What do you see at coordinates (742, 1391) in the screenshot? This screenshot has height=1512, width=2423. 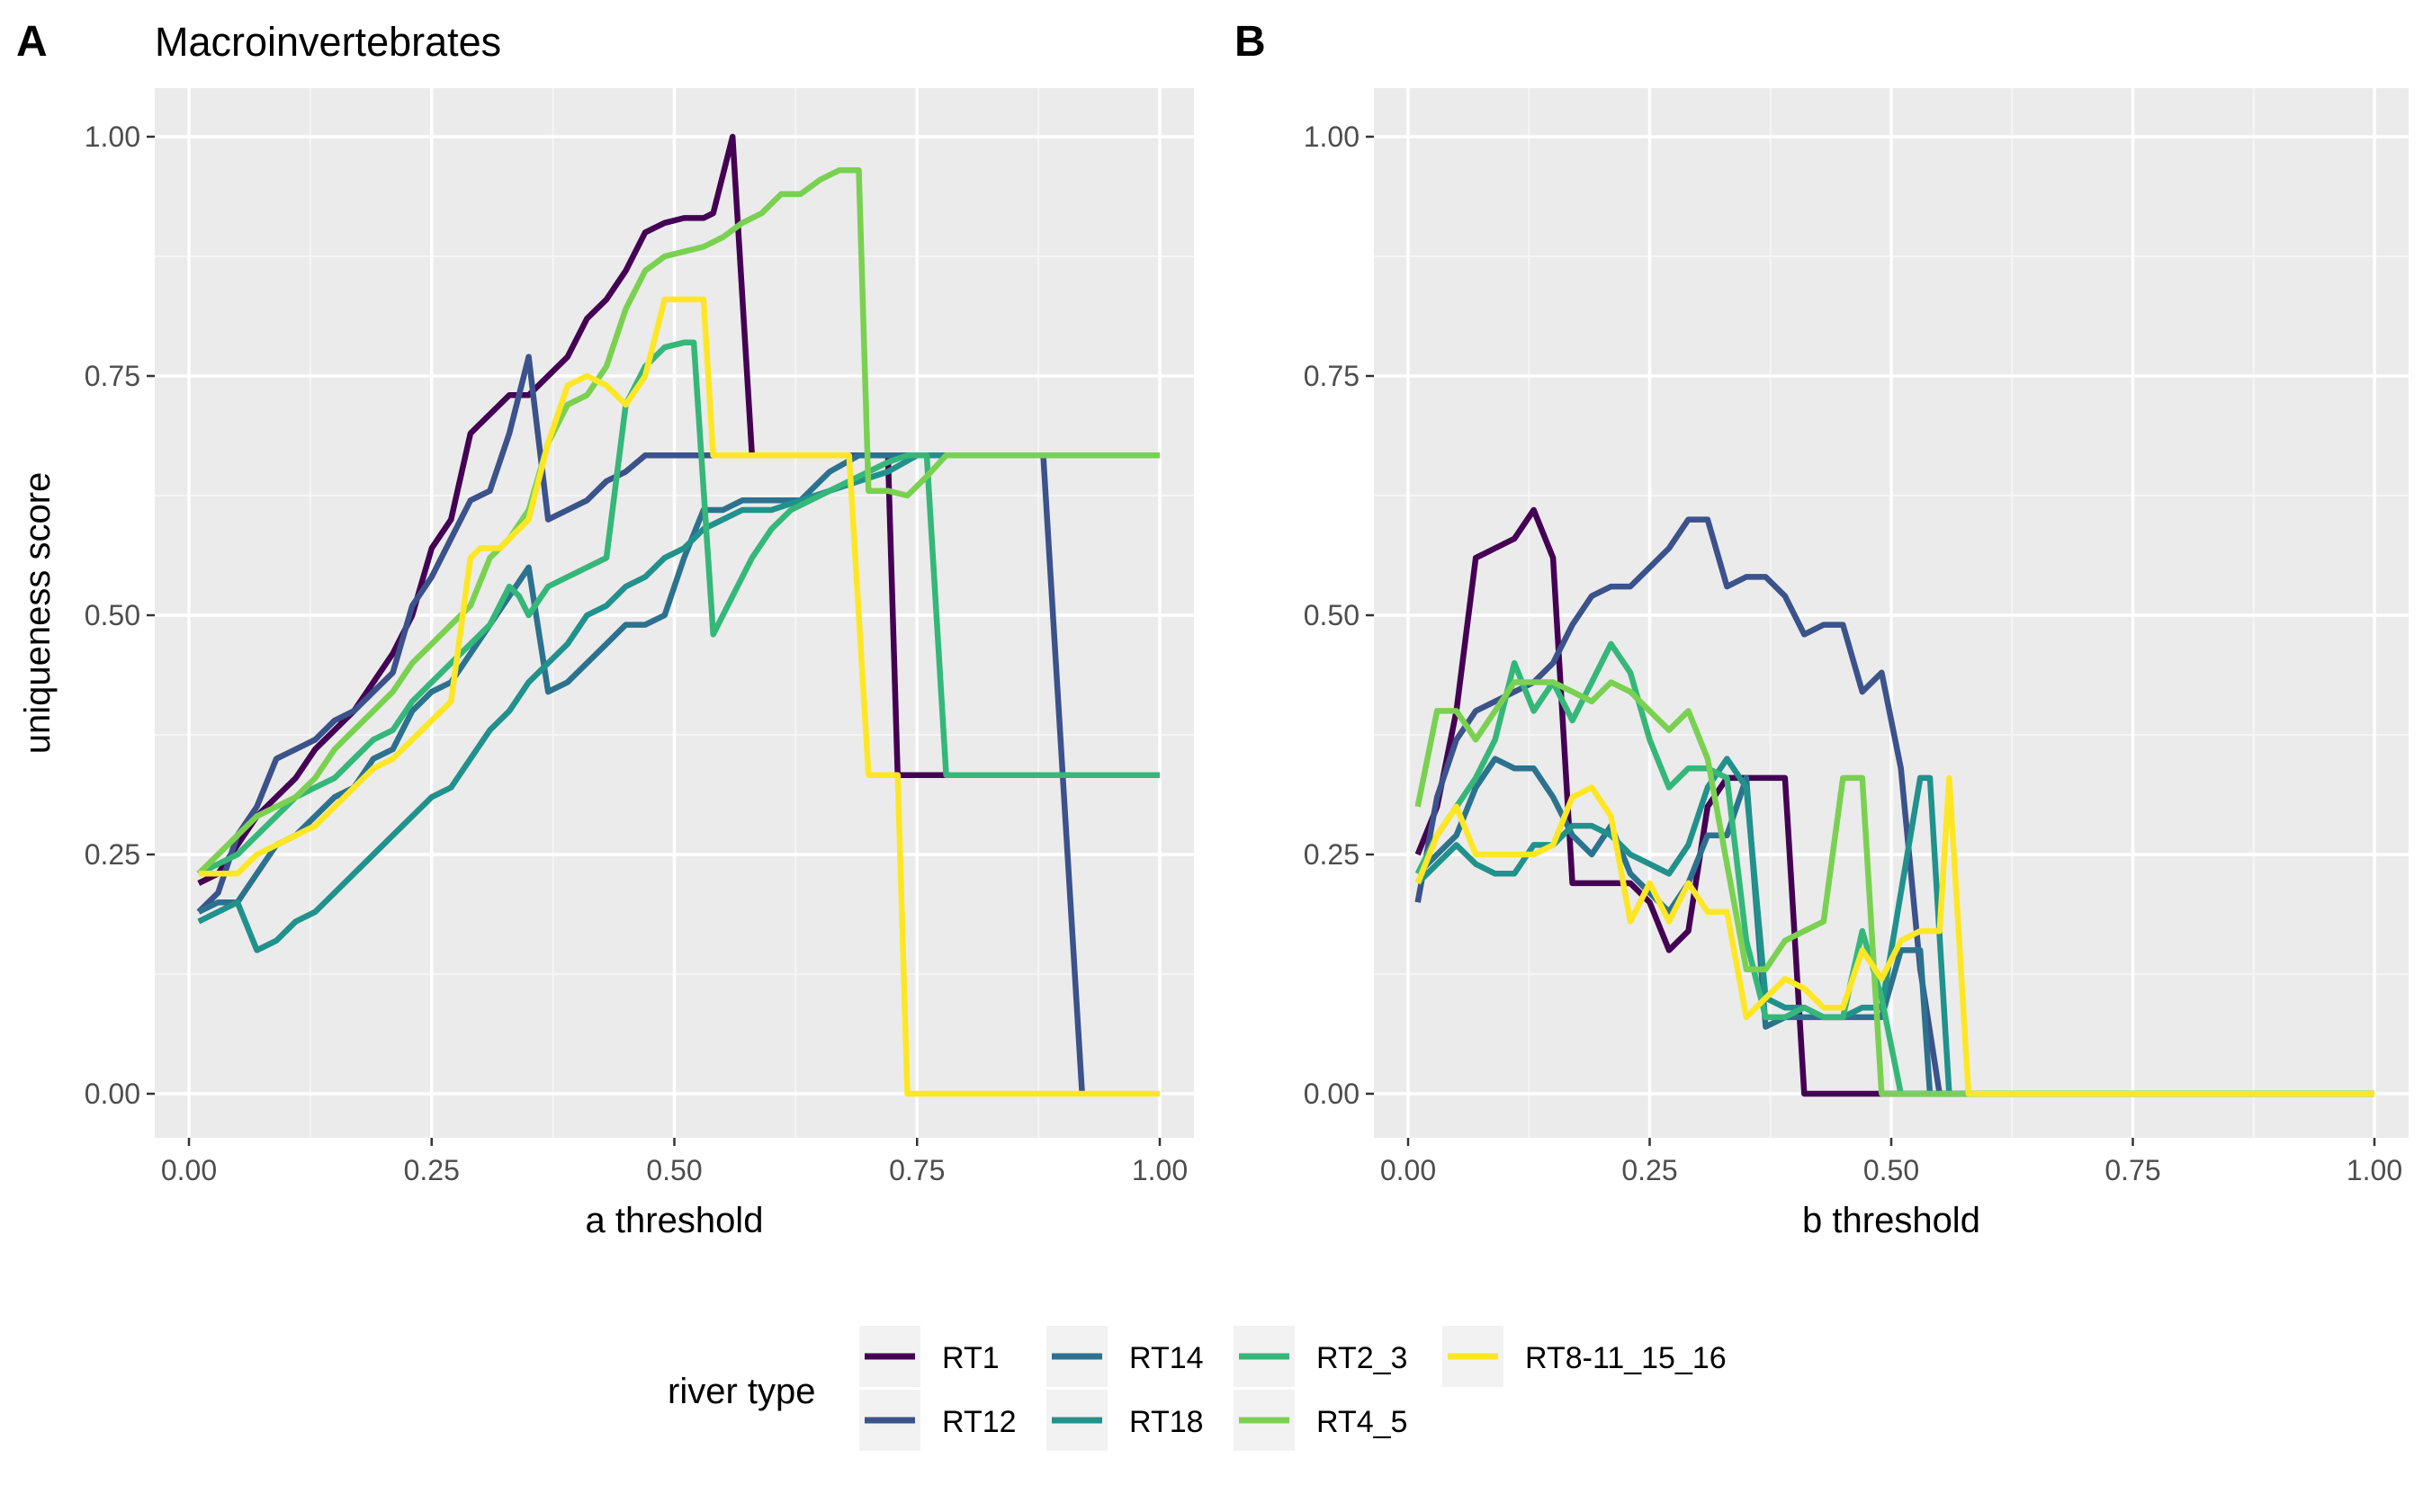 I see `legend-title: river type` at bounding box center [742, 1391].